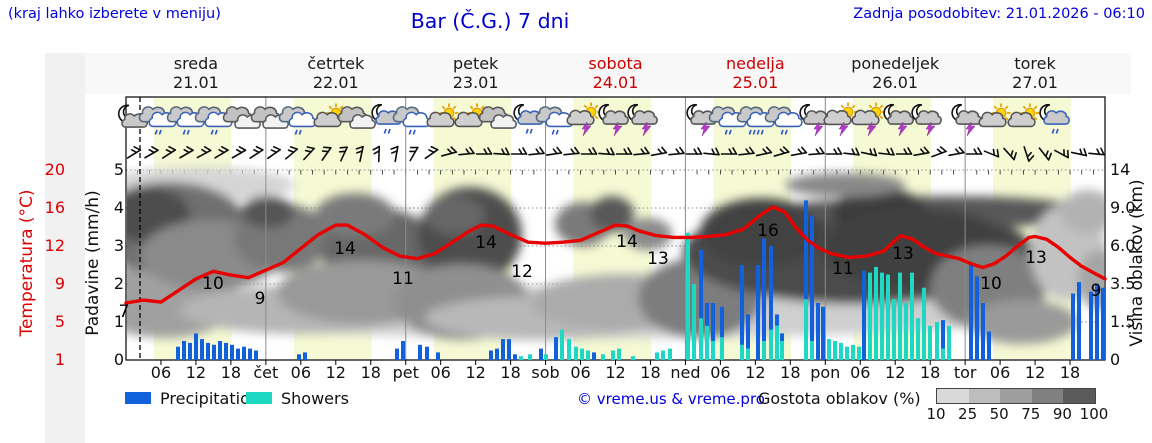 The height and width of the screenshot is (443, 1152). I want to click on cloud-tick-3.5: 3.5, so click(1123, 283).